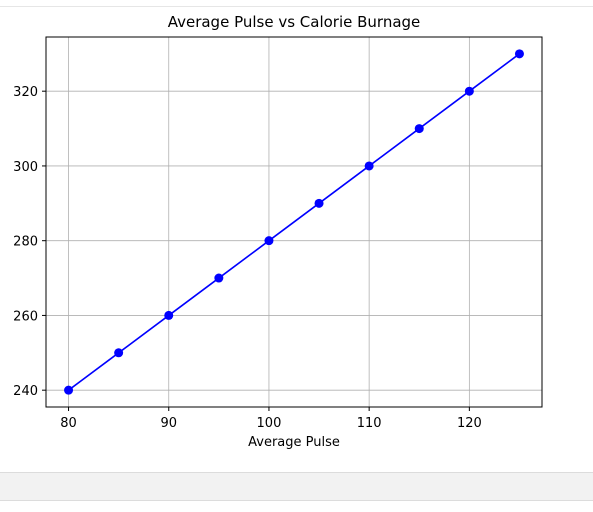 This screenshot has width=593, height=512. I want to click on y-tick-label: 300, so click(25, 167).